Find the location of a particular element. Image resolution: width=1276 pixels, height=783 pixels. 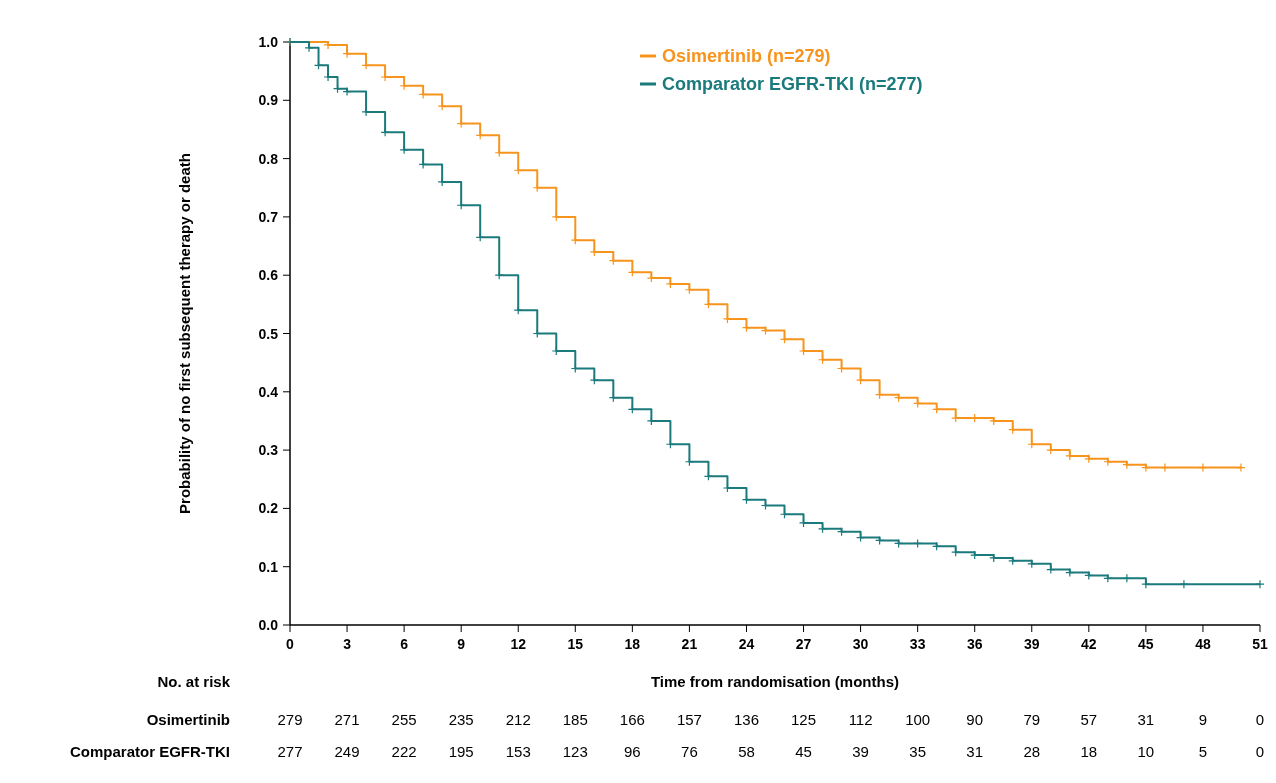

text: Osimertinib is located at coordinates (188, 719).